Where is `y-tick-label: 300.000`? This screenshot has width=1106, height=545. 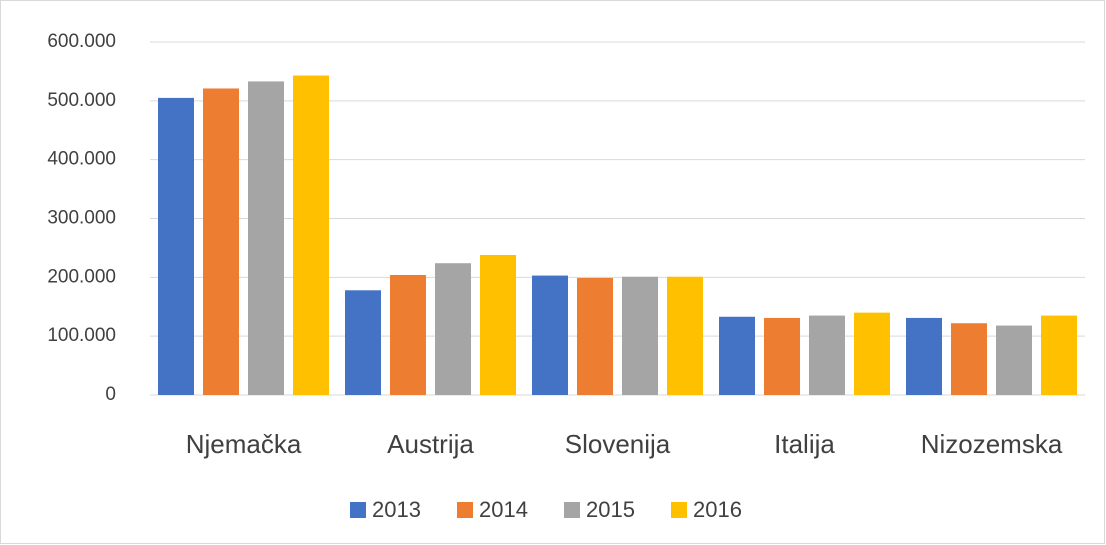
y-tick-label: 300.000 is located at coordinates (81, 218).